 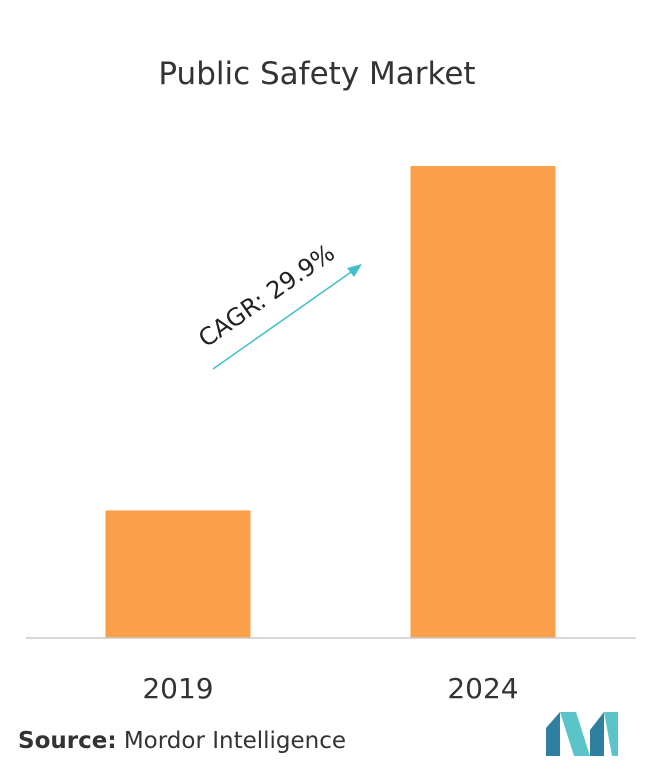 What do you see at coordinates (482, 688) in the screenshot?
I see `x-tick-label-2024: 2024` at bounding box center [482, 688].